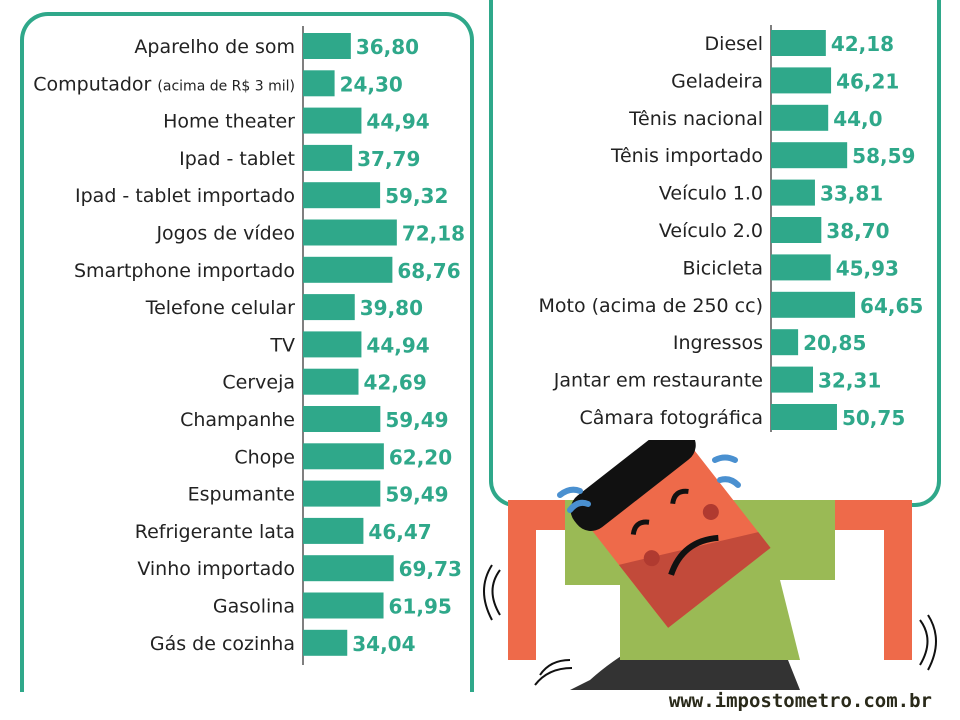 The height and width of the screenshot is (720, 960). What do you see at coordinates (849, 381) in the screenshot?
I see `data-label: 32,31` at bounding box center [849, 381].